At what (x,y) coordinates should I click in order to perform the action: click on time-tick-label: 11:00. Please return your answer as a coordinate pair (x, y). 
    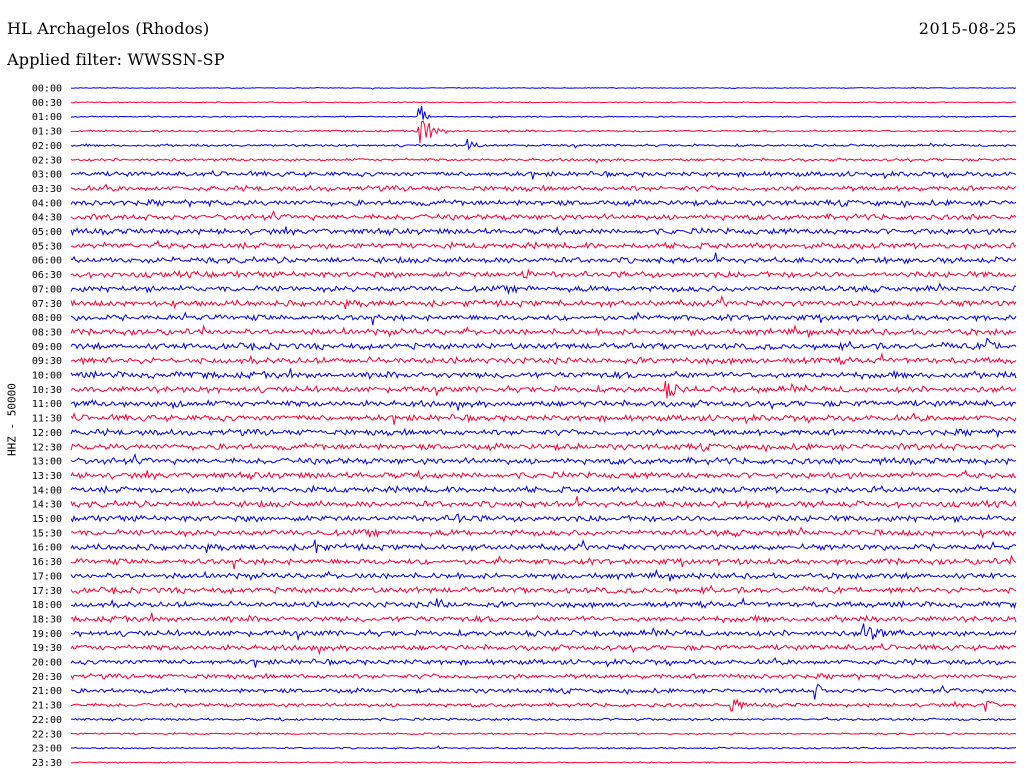
    Looking at the image, I should click on (47, 404).